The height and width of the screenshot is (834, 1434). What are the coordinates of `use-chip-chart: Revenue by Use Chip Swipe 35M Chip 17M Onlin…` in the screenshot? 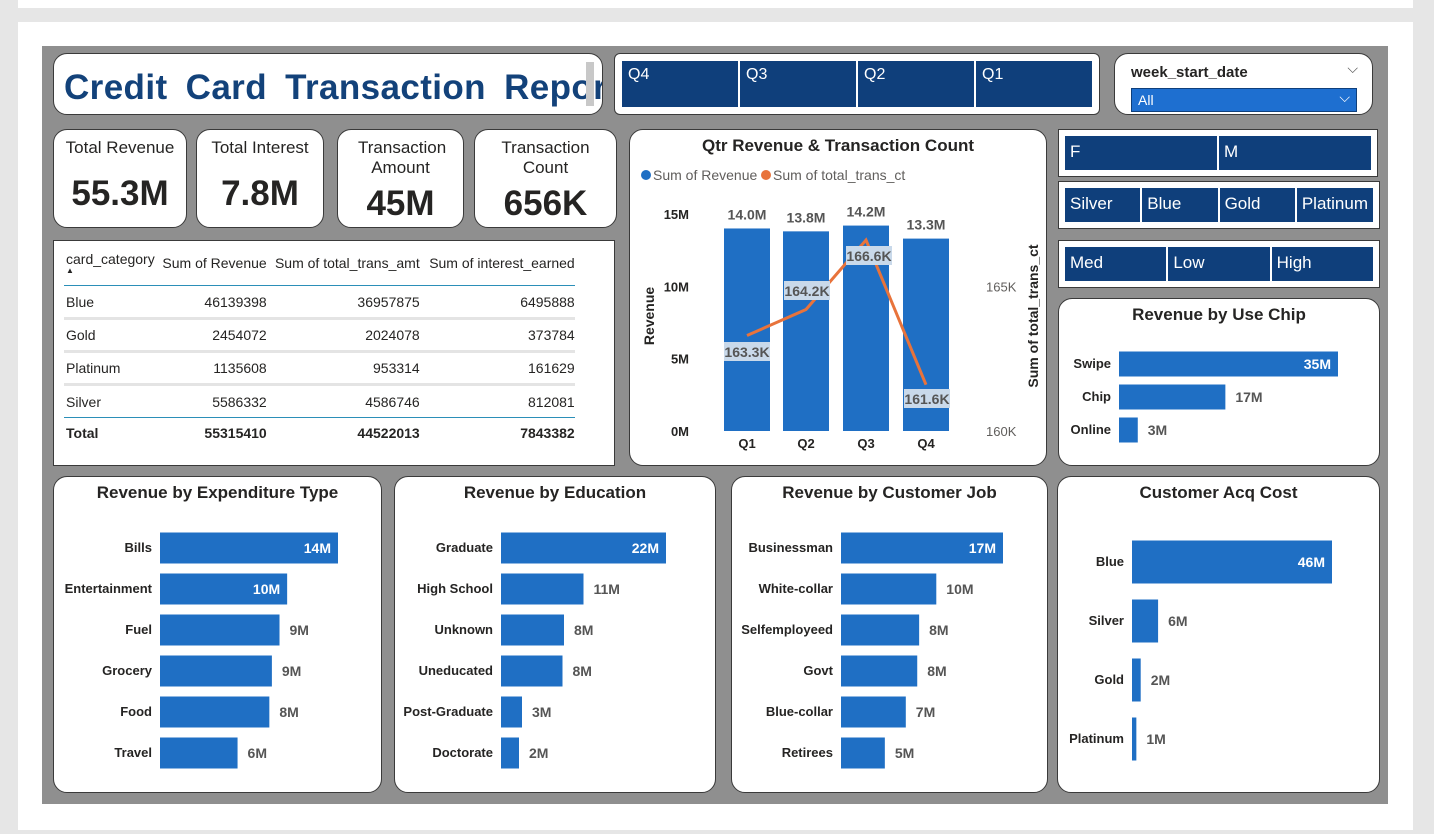 It's located at (1219, 382).